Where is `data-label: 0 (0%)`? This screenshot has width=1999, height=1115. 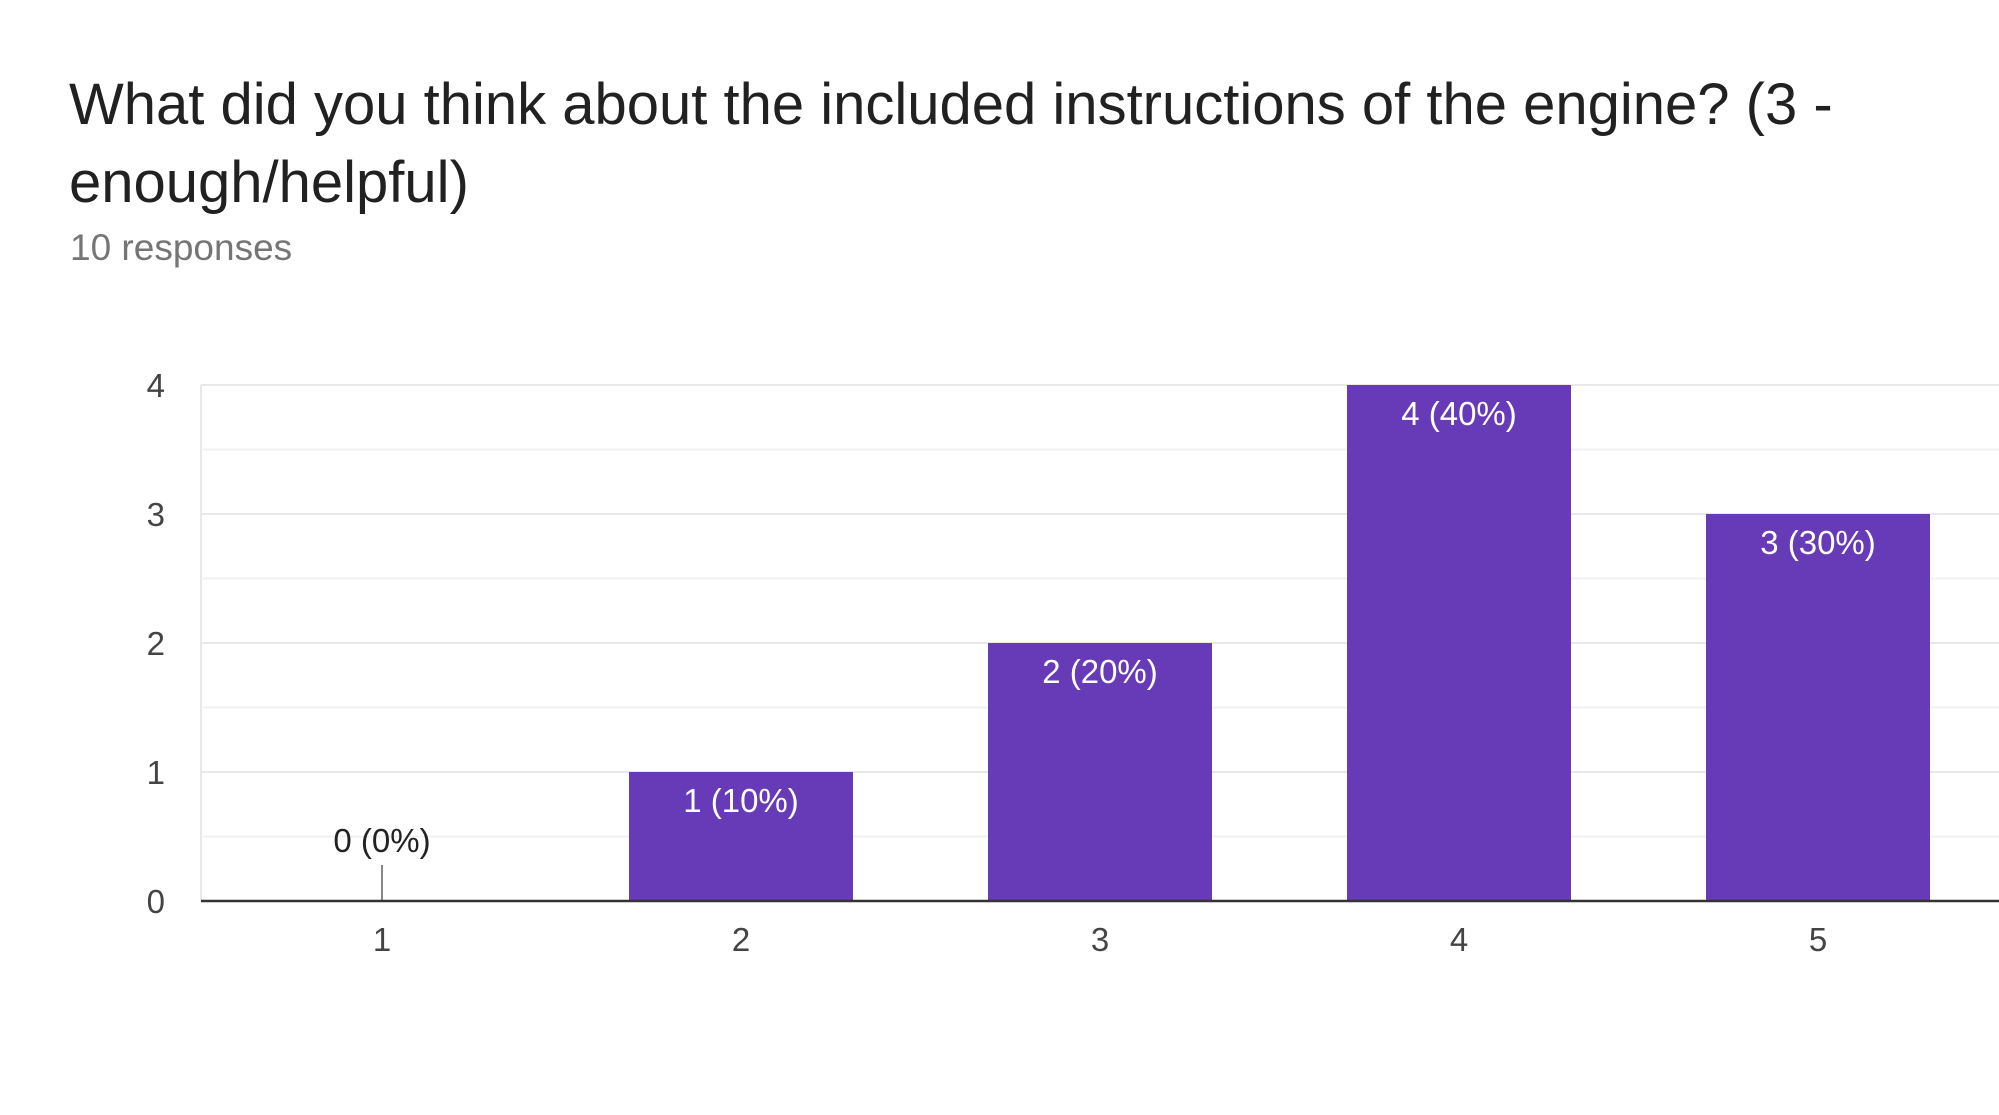
data-label: 0 (0%) is located at coordinates (381, 840).